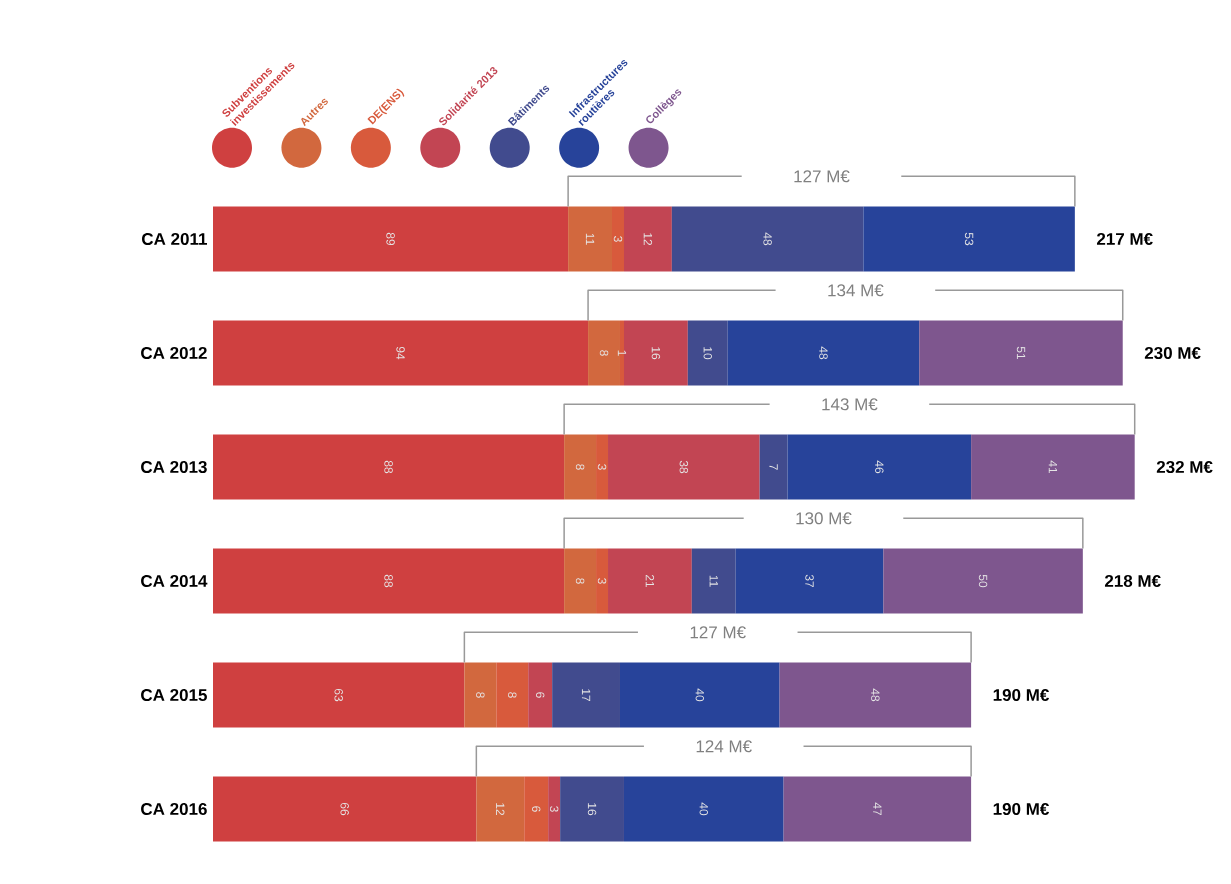 The width and height of the screenshot is (1231, 884). I want to click on y-tick-label: CA 2016, so click(174, 809).